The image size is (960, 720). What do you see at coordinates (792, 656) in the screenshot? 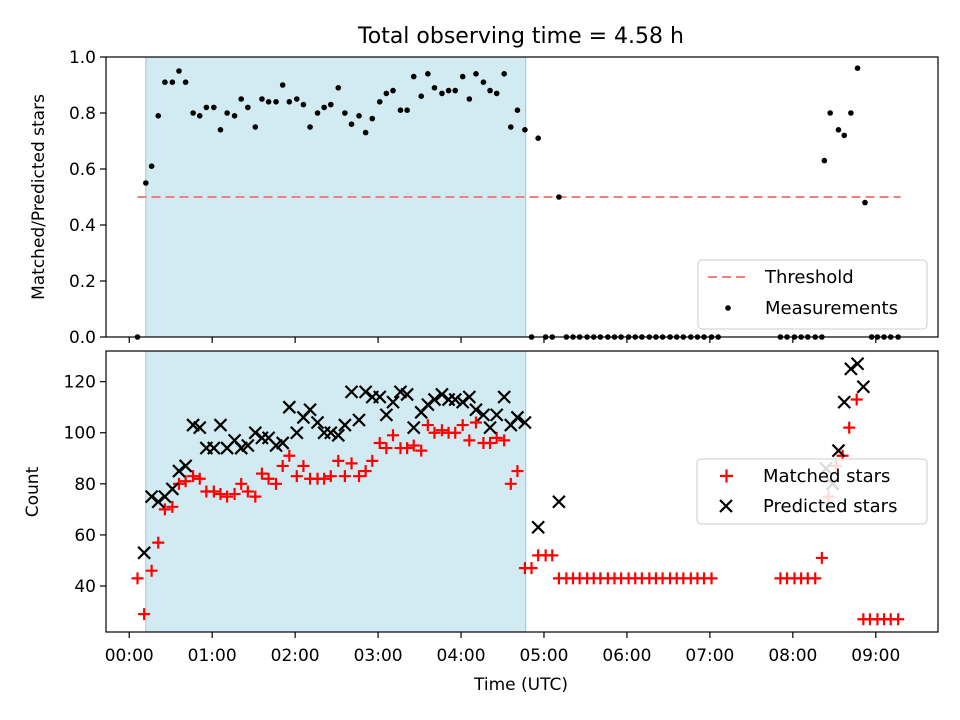
I see `x-tick-label: 08:00` at bounding box center [792, 656].